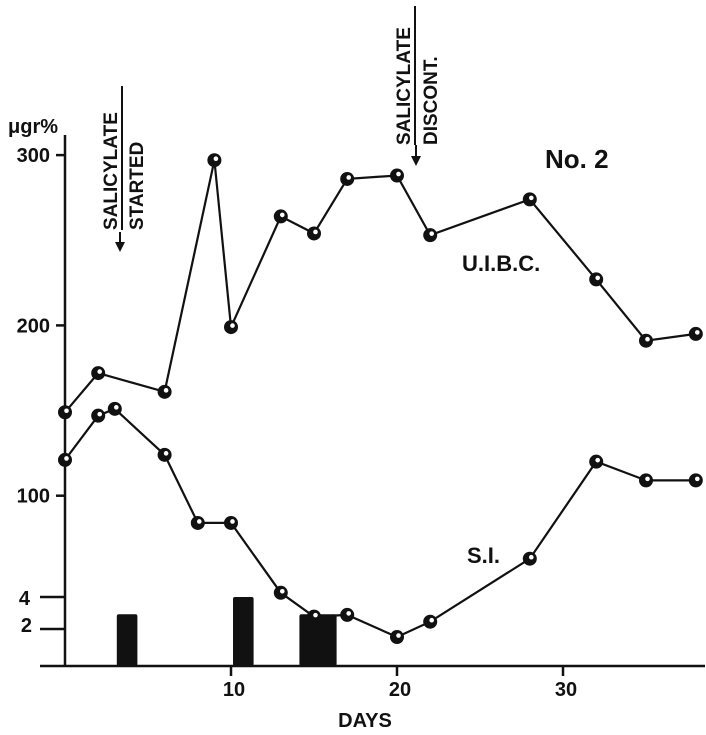  What do you see at coordinates (120, 247) in the screenshot?
I see `annotation-started-arrowhead` at bounding box center [120, 247].